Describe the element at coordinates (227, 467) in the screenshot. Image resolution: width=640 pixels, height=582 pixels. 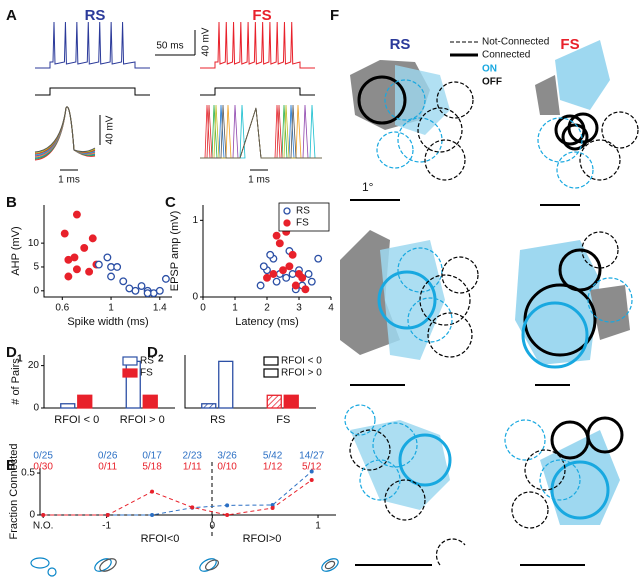
I see `value-label: 0/10` at that location.